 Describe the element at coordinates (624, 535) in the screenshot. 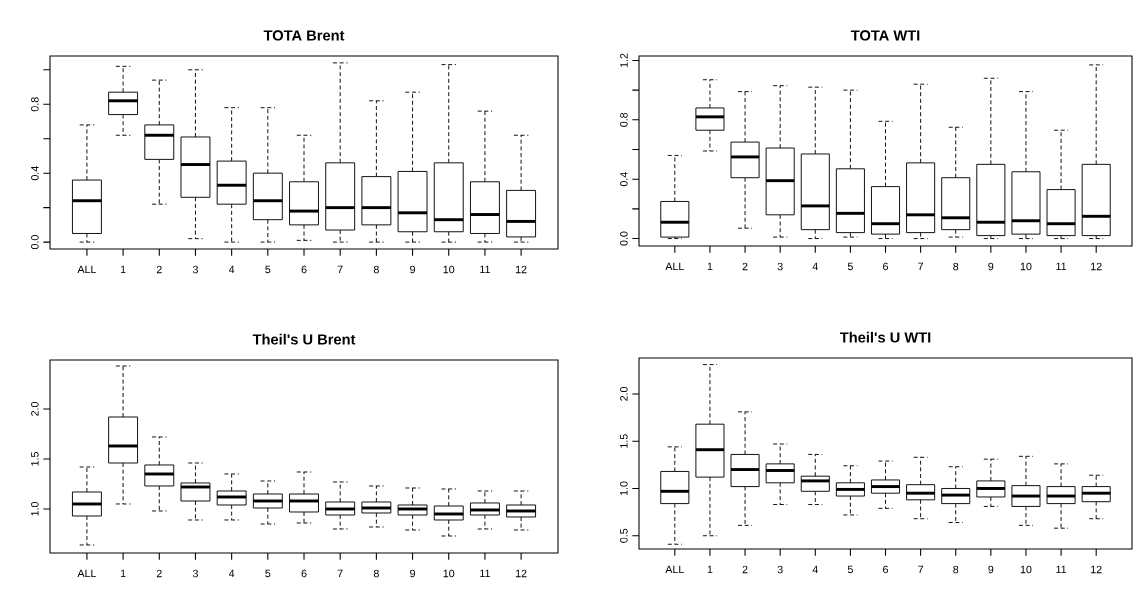

I see `y-tick-label: 0.5` at that location.